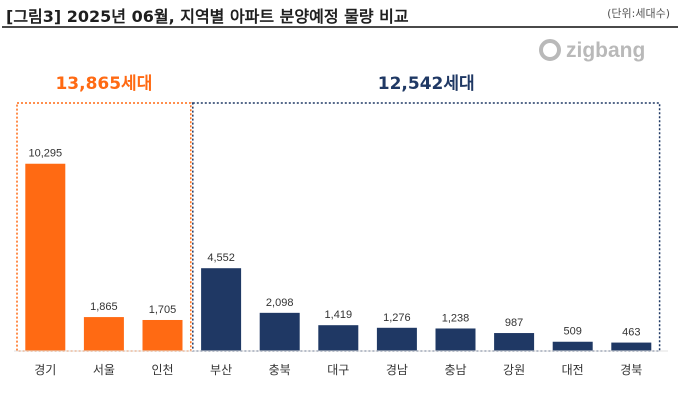  What do you see at coordinates (456, 318) in the screenshot?
I see `bar-value-label: 1,238` at bounding box center [456, 318].